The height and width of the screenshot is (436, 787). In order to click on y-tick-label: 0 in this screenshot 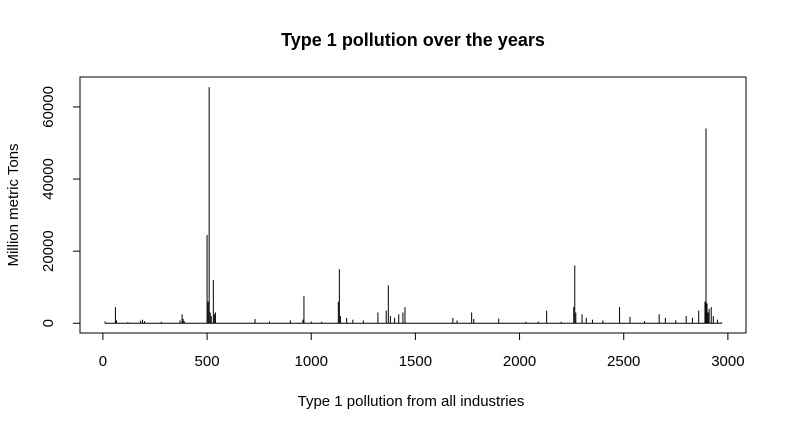, I will do `click(48, 323)`.